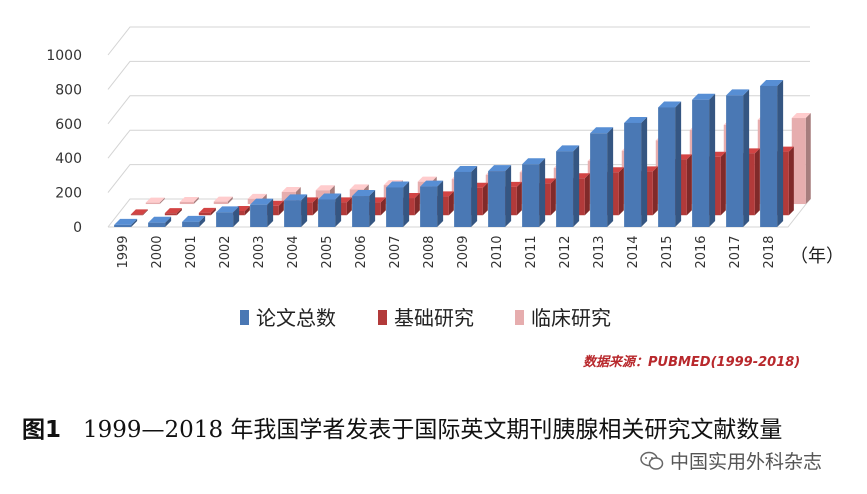 This screenshot has width=867, height=494. I want to click on legend-label-clinical: 临床研究, so click(571, 318).